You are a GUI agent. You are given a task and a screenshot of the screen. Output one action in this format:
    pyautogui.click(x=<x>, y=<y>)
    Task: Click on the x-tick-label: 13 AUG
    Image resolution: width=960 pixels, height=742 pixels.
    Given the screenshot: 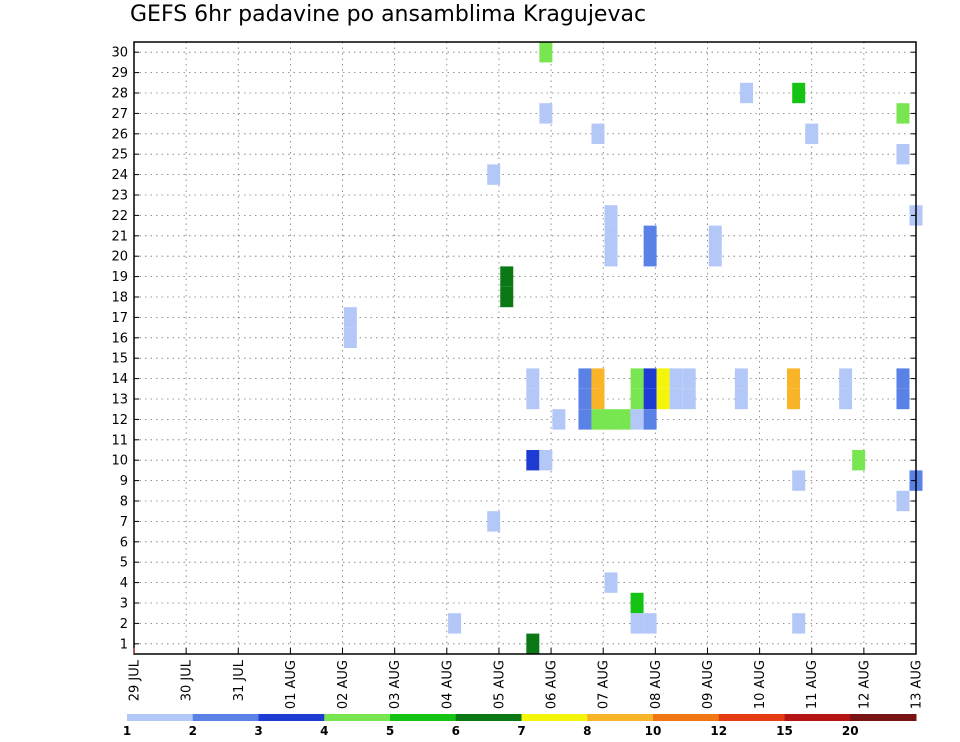 What is the action you would take?
    pyautogui.click(x=917, y=684)
    